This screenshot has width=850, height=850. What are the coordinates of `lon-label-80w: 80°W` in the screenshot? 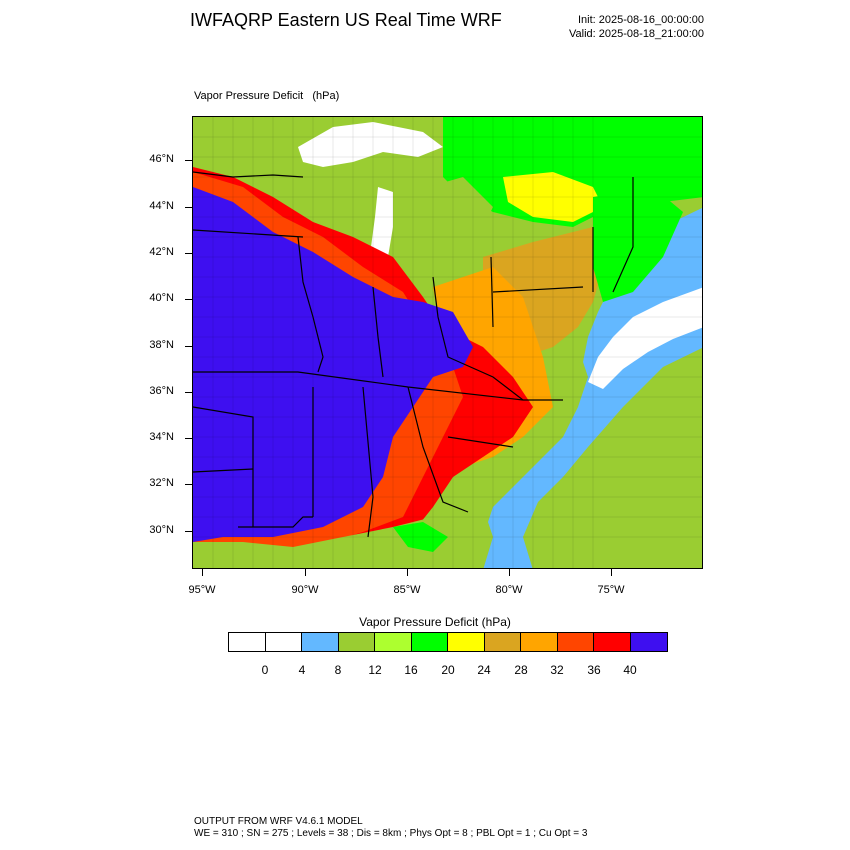 It's located at (509, 590).